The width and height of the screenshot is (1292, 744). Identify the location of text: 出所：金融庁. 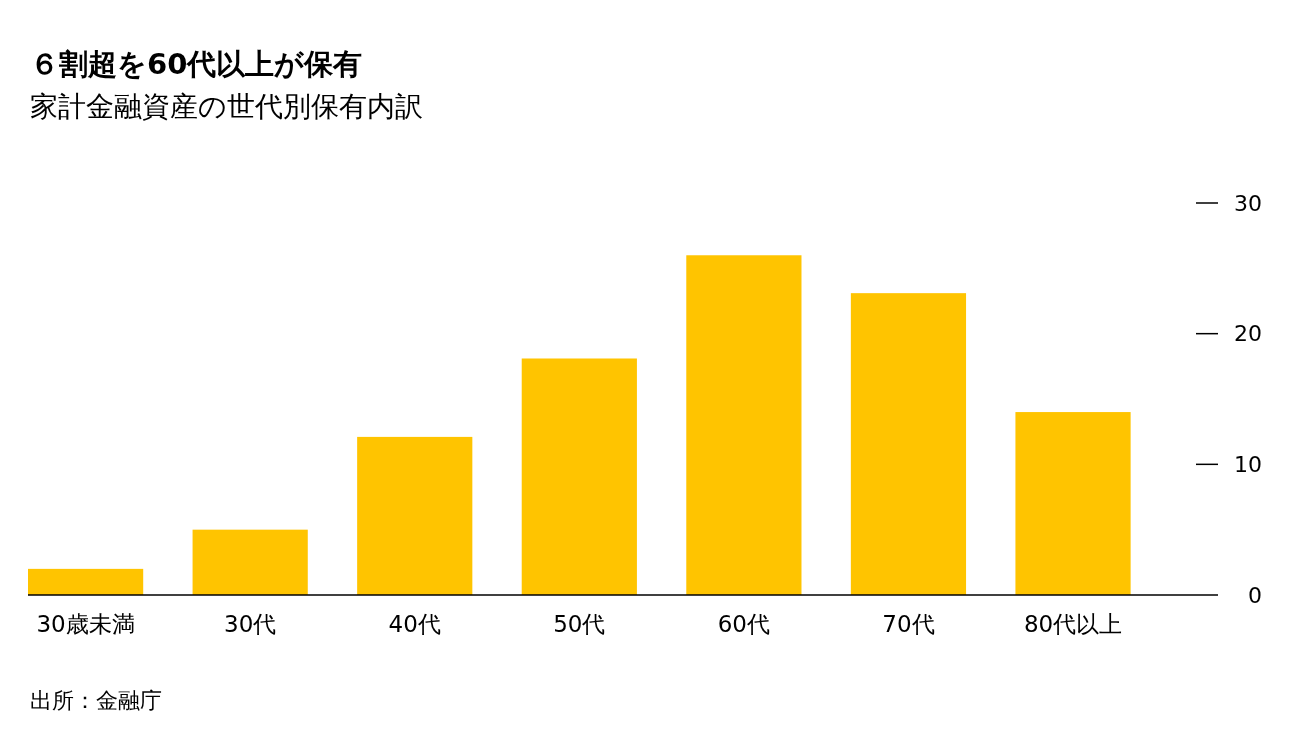
(96, 700).